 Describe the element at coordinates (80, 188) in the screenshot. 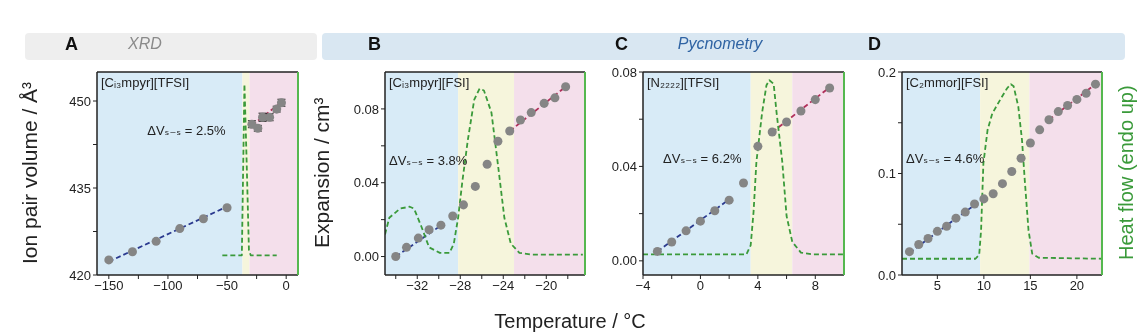

I see `y-tick-label: 435` at that location.